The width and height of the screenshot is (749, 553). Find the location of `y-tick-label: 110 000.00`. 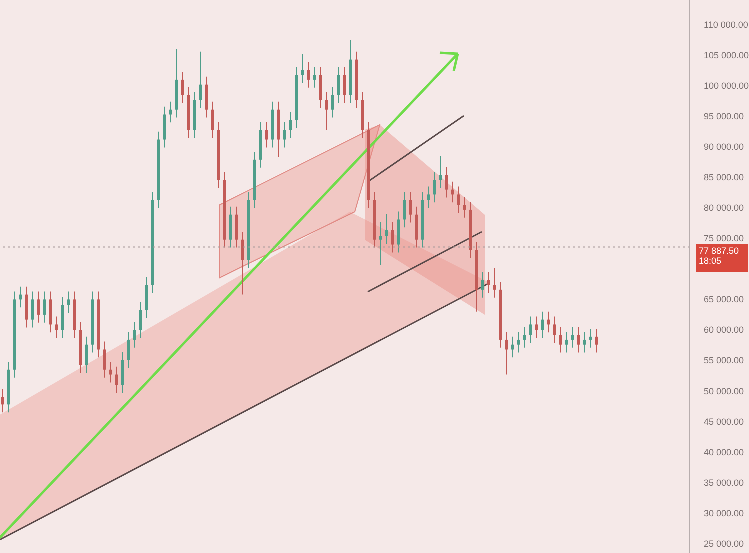

y-tick-label: 110 000.00 is located at coordinates (726, 25).